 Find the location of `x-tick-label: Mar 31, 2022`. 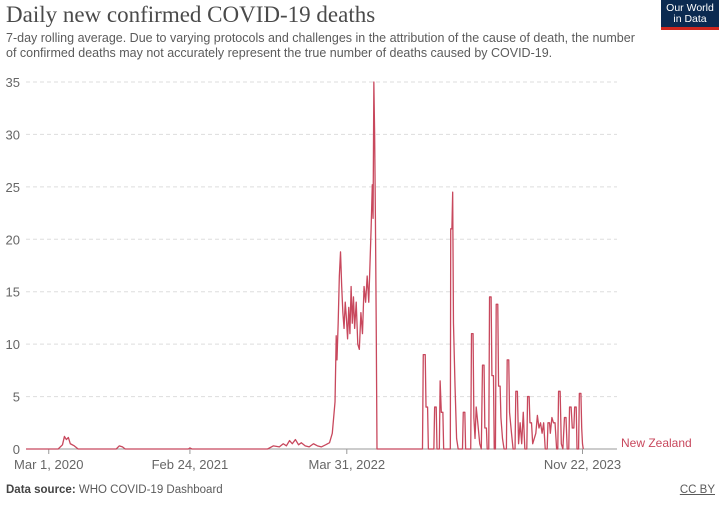

x-tick-label: Mar 31, 2022 is located at coordinates (346, 464).